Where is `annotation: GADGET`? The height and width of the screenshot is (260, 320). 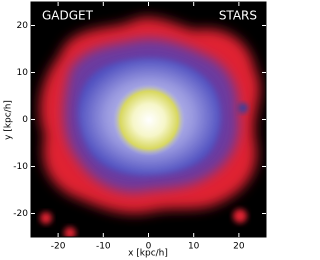 annotation: GADGET is located at coordinates (68, 16).